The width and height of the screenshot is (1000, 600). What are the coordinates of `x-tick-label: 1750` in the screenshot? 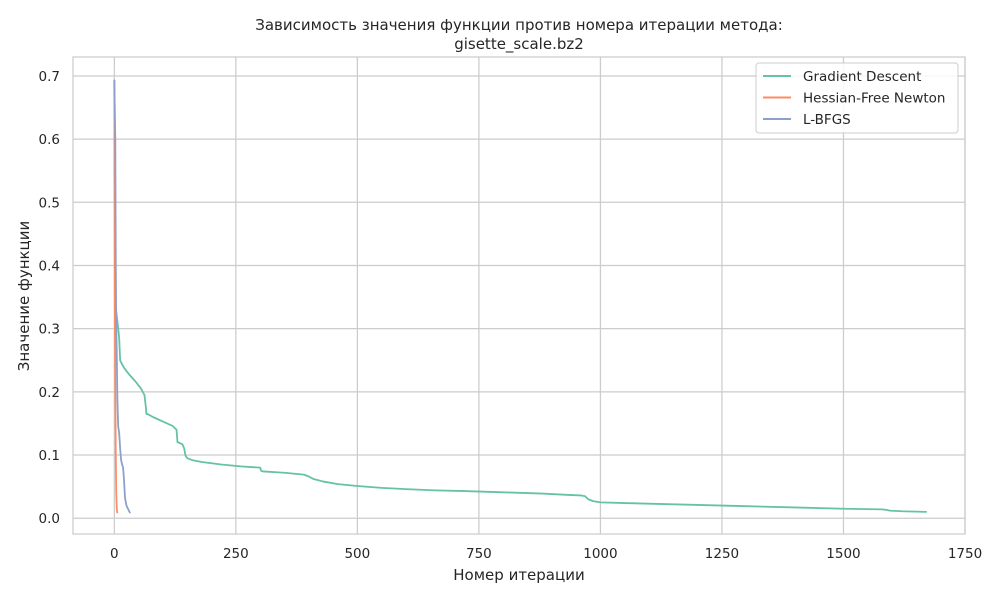 It's located at (965, 554).